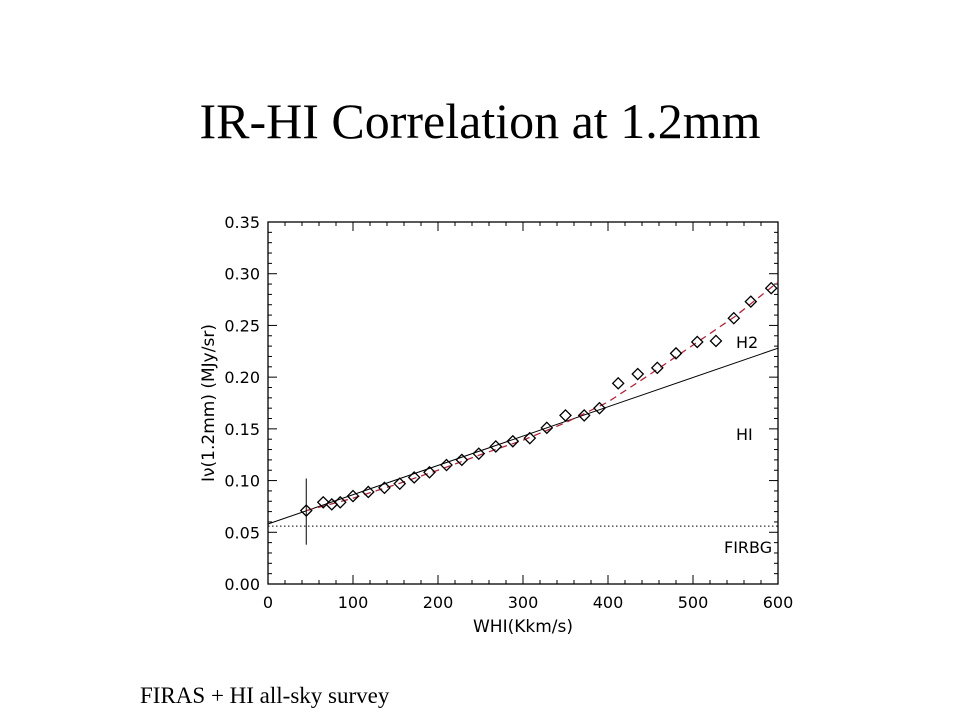 This screenshot has height=720, width=960. What do you see at coordinates (242, 274) in the screenshot?
I see `y-tick-label: 0.30` at bounding box center [242, 274].